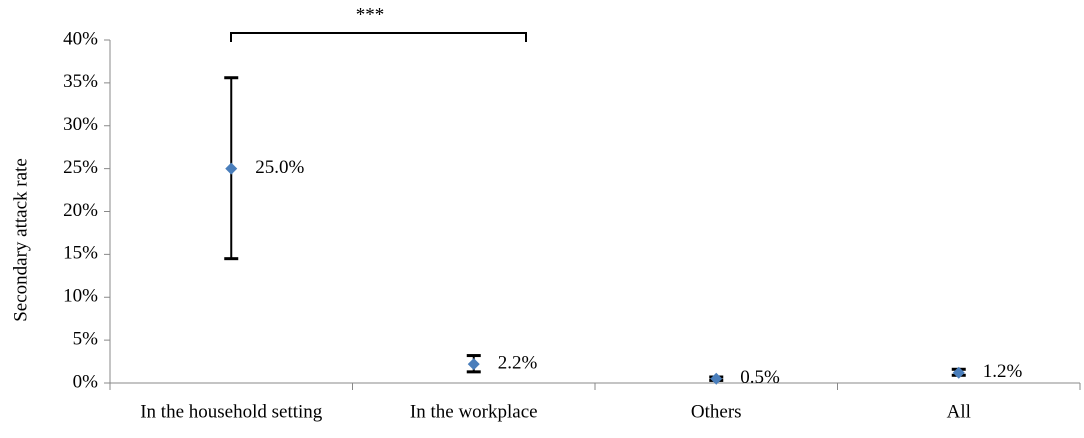 The width and height of the screenshot is (1084, 438). I want to click on data-label: 25.0%, so click(279, 167).